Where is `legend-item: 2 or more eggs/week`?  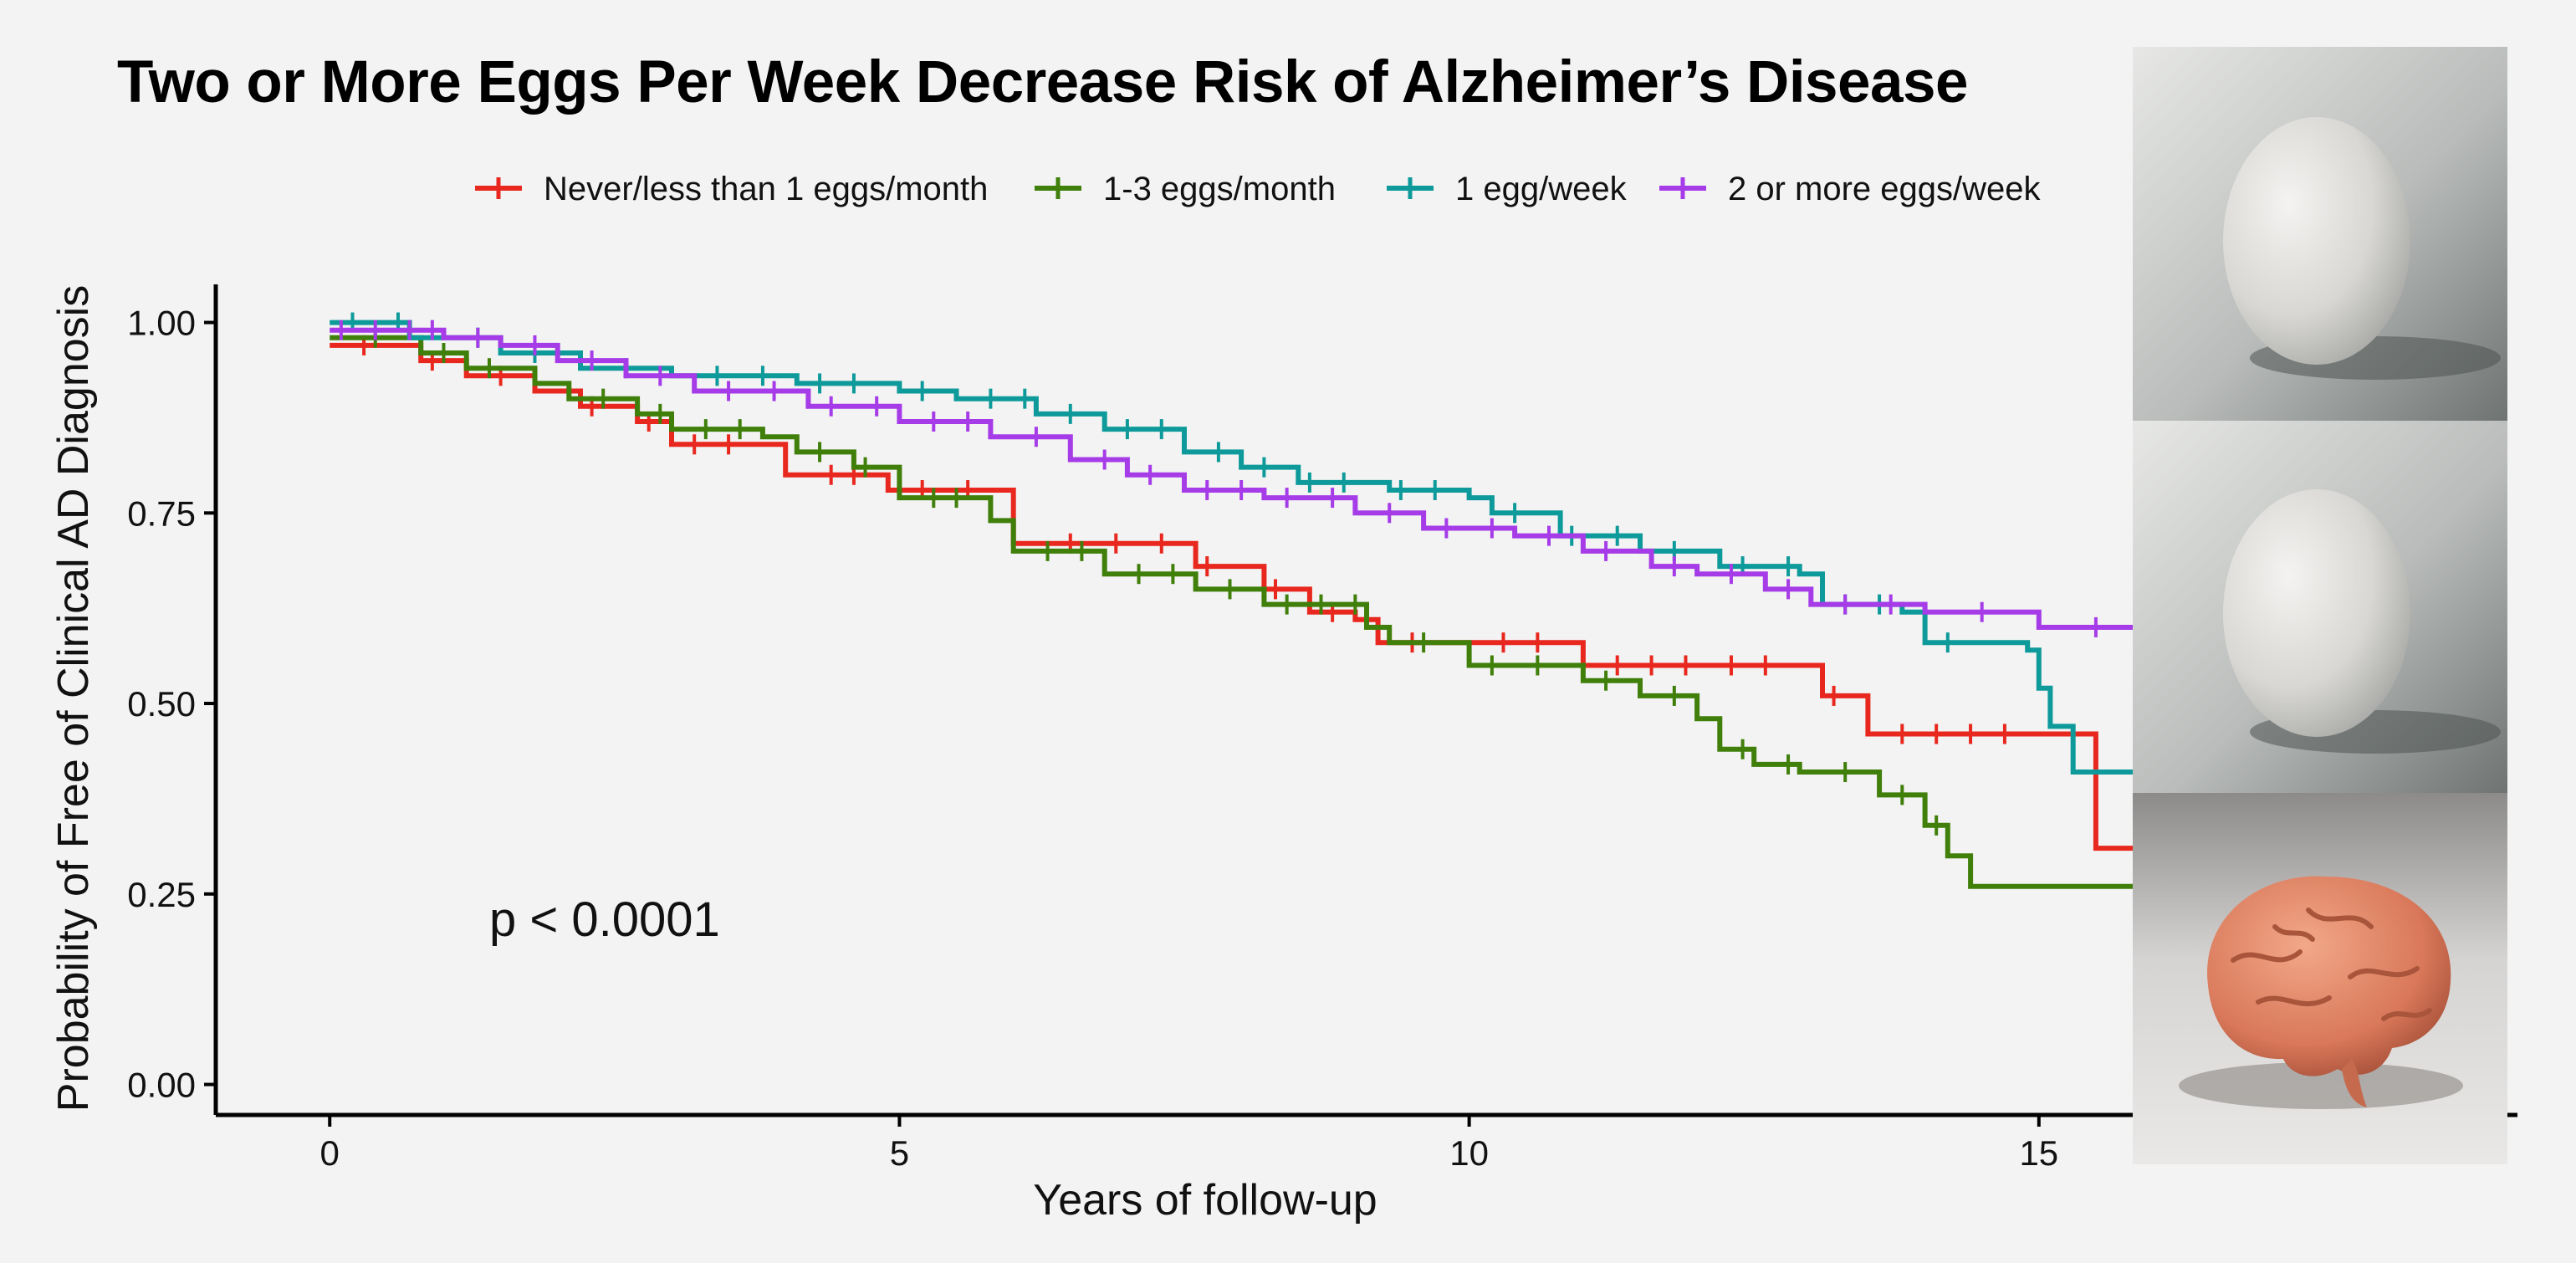
legend-item: 2 or more eggs/week is located at coordinates (1850, 189).